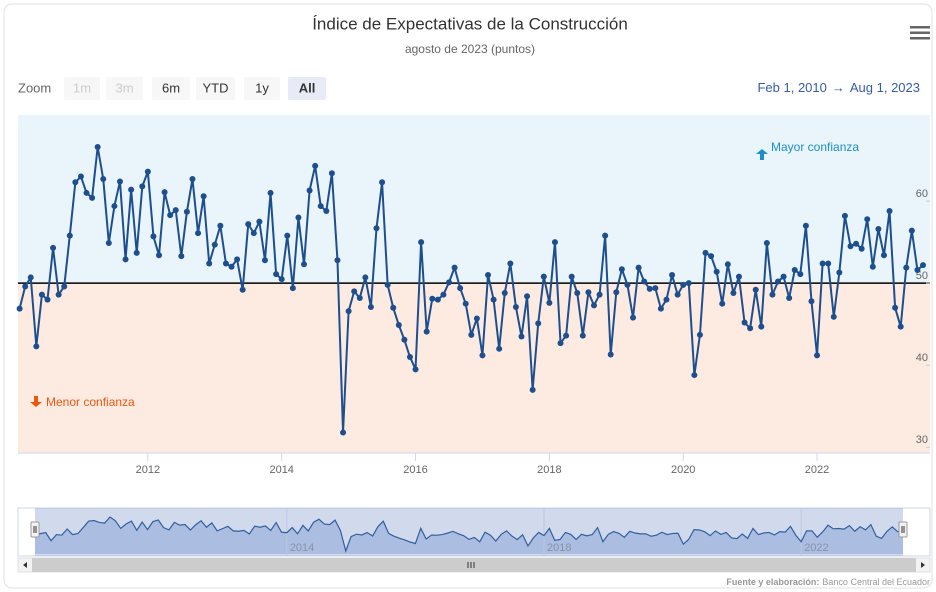 The width and height of the screenshot is (936, 592). Describe the element at coordinates (415, 470) in the screenshot. I see `x-tick-label: 2016` at that location.